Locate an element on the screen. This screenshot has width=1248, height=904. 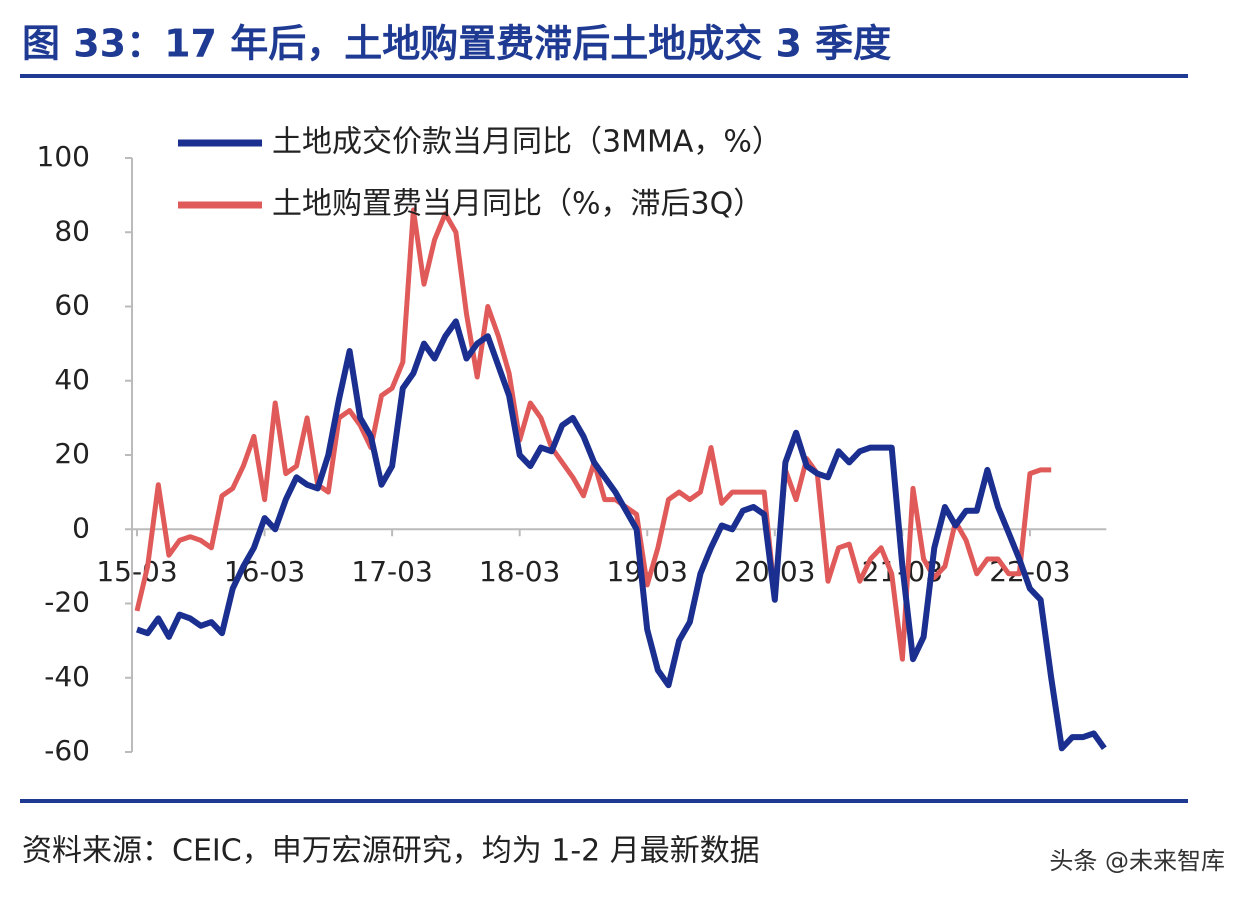
y-tick-label: 60 is located at coordinates (72, 305).